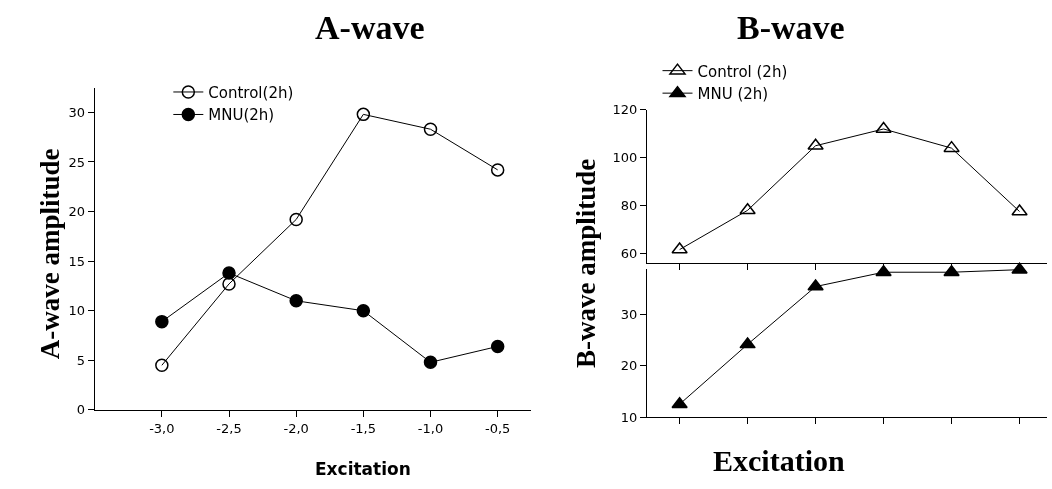 The width and height of the screenshot is (1052, 489). What do you see at coordinates (241, 115) in the screenshot?
I see `legend-label: MNU(2h)` at bounding box center [241, 115].